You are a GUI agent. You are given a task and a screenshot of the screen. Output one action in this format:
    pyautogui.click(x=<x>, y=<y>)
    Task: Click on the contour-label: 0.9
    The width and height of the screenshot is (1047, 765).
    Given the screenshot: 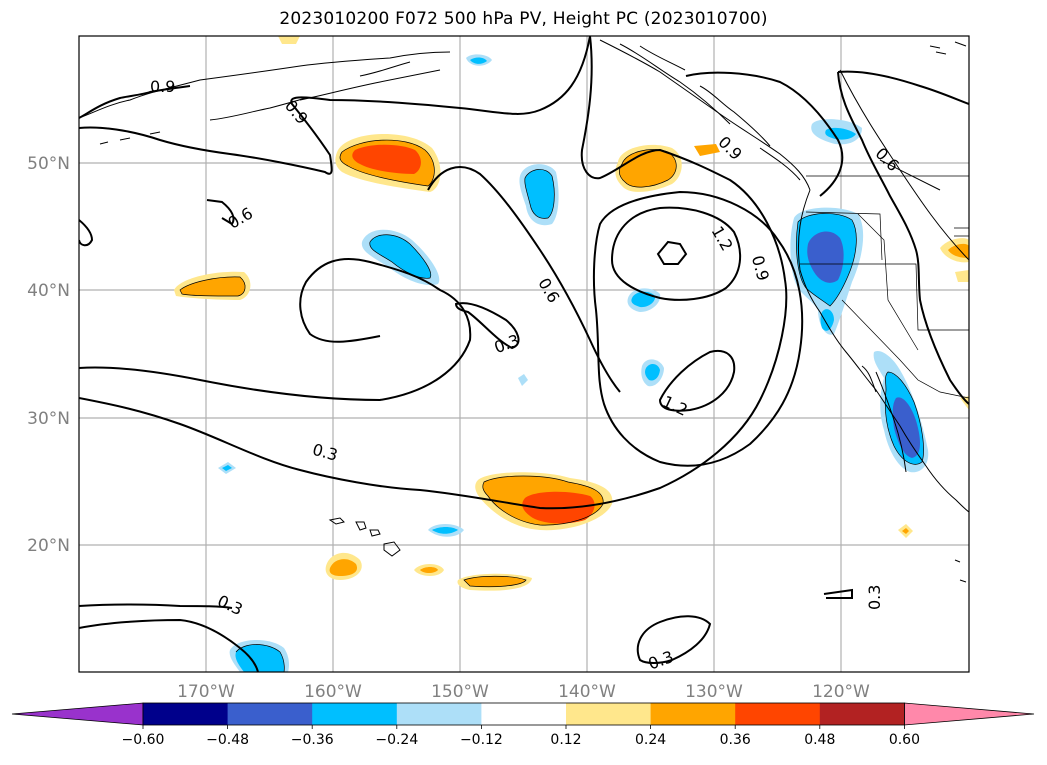 What is the action you would take?
    pyautogui.click(x=162, y=86)
    